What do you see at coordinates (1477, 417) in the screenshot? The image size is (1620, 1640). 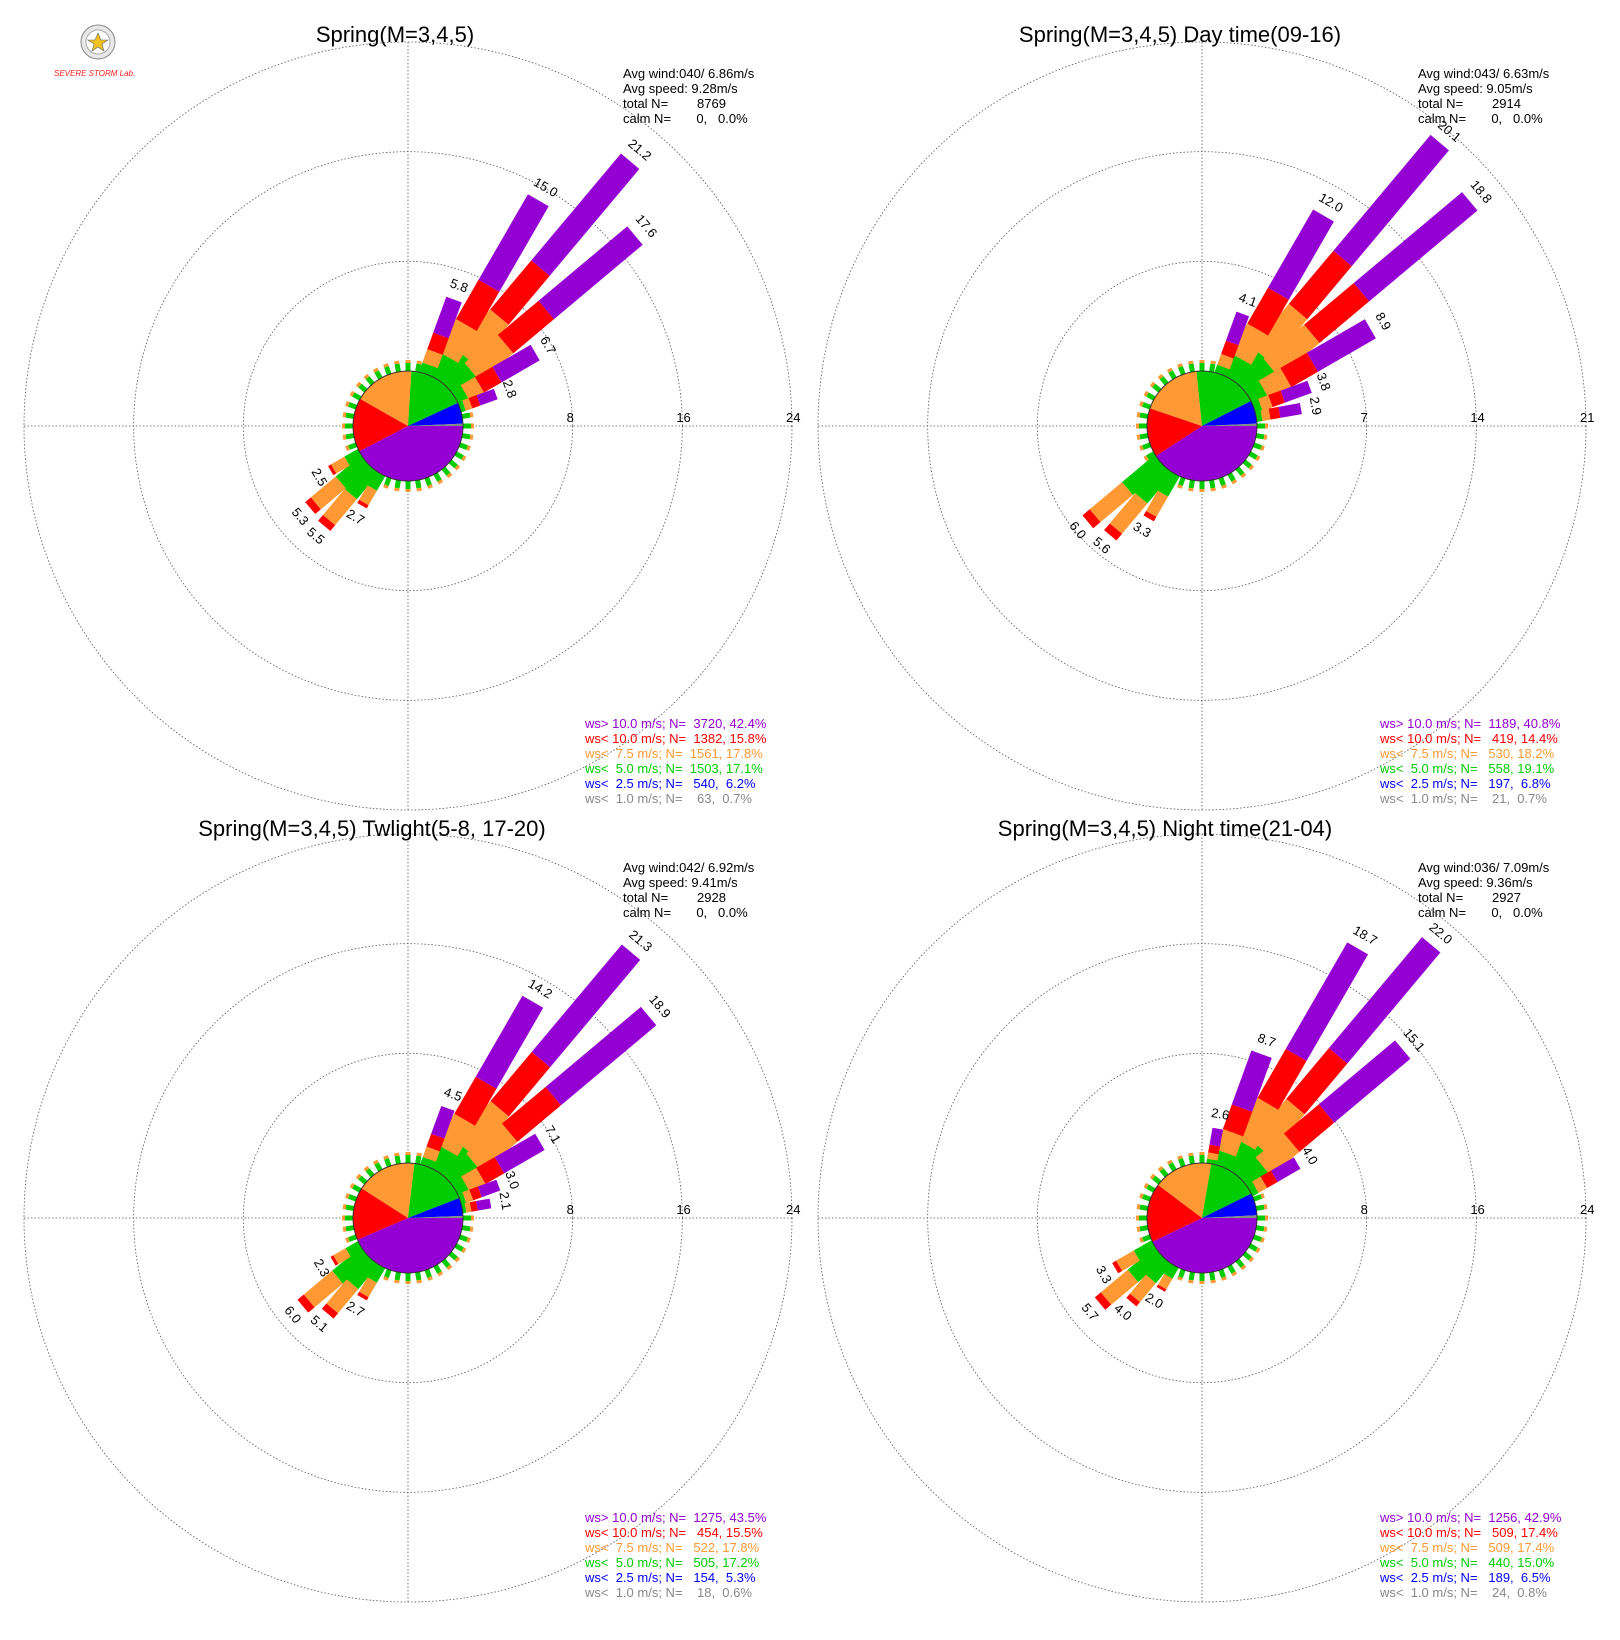 I see `ring-tick-label: 14` at bounding box center [1477, 417].